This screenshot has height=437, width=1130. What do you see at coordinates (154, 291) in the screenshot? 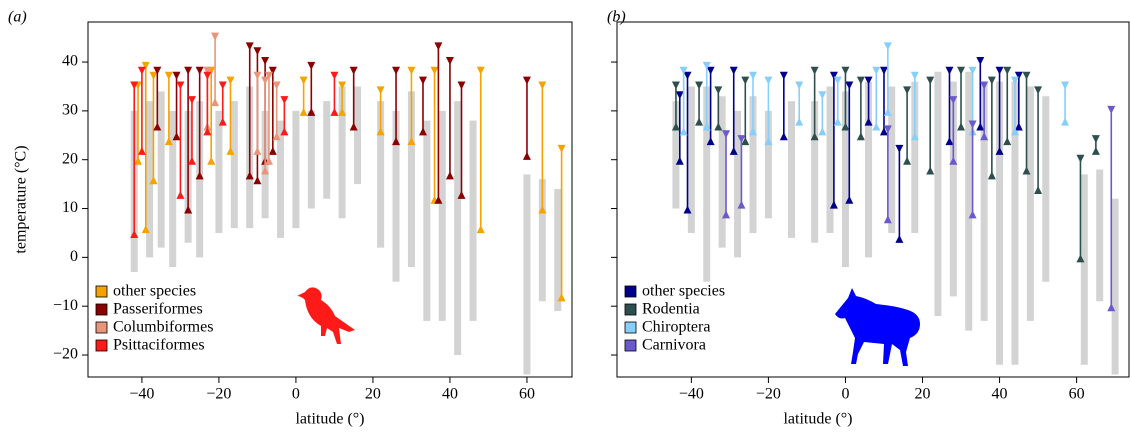
I see `legend-label: other species` at bounding box center [154, 291].